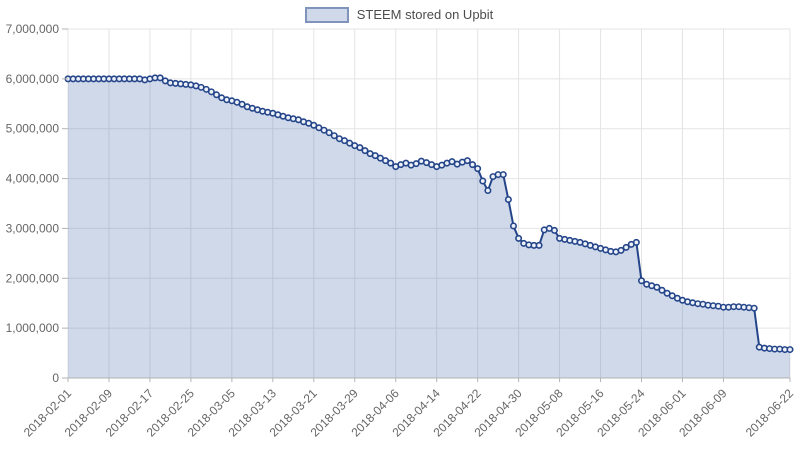  I want to click on y-tick-label: 5,000,000, so click(33, 129).